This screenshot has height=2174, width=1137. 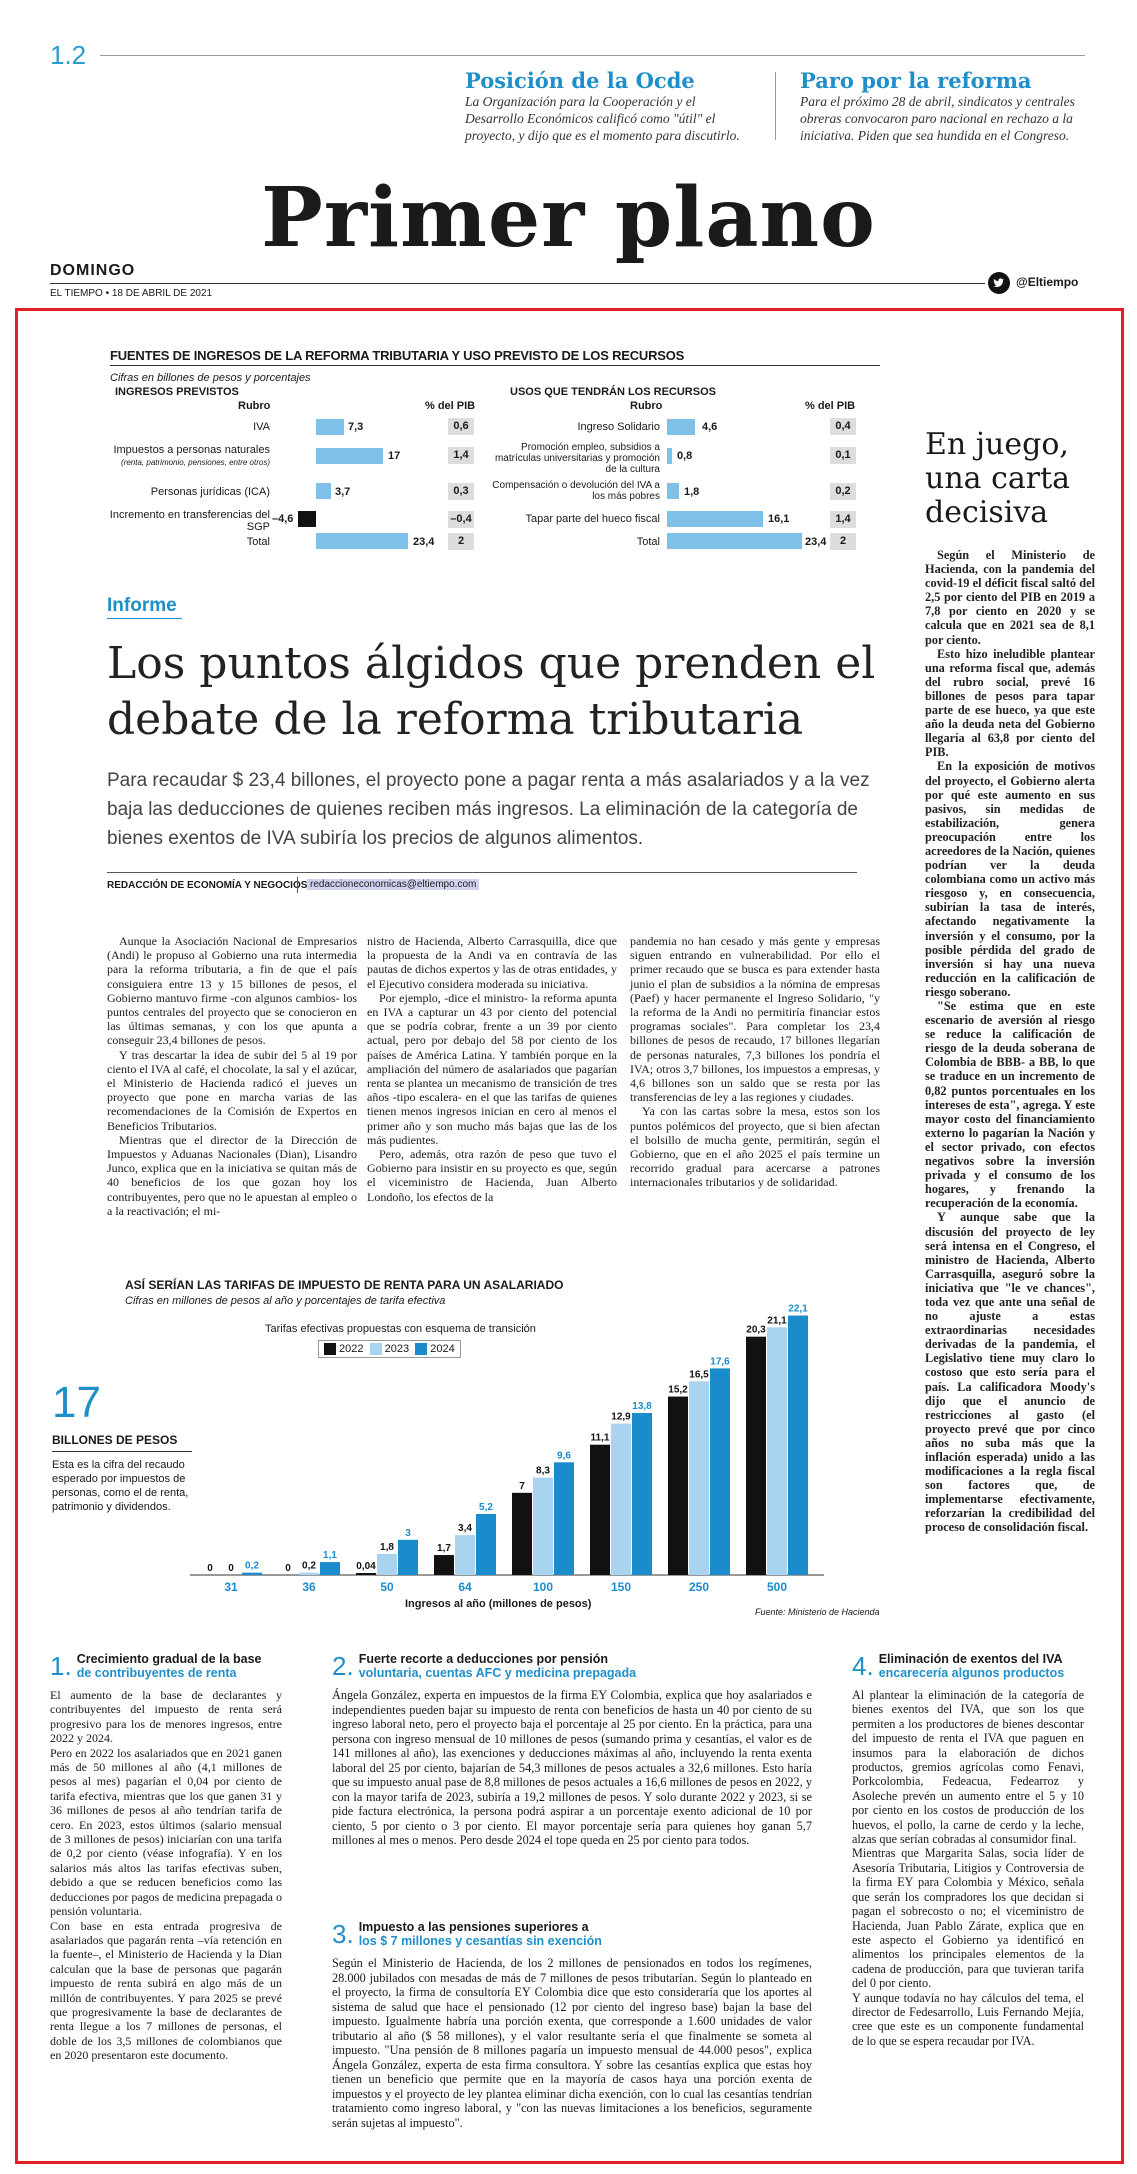 What do you see at coordinates (543, 1471) in the screenshot?
I see `chart-data-label: 8,3` at bounding box center [543, 1471].